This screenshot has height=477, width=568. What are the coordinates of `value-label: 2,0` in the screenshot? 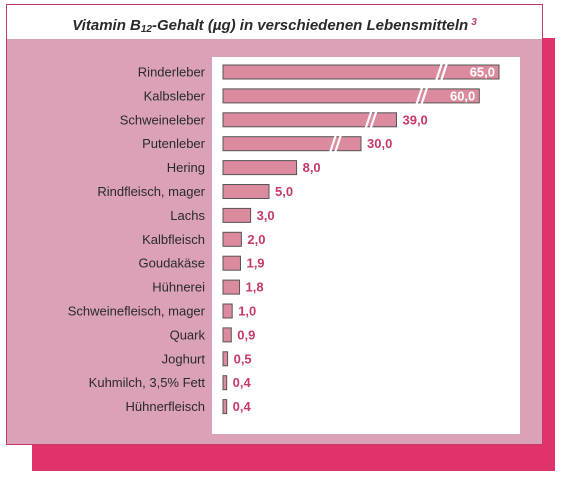 It's located at (256, 239).